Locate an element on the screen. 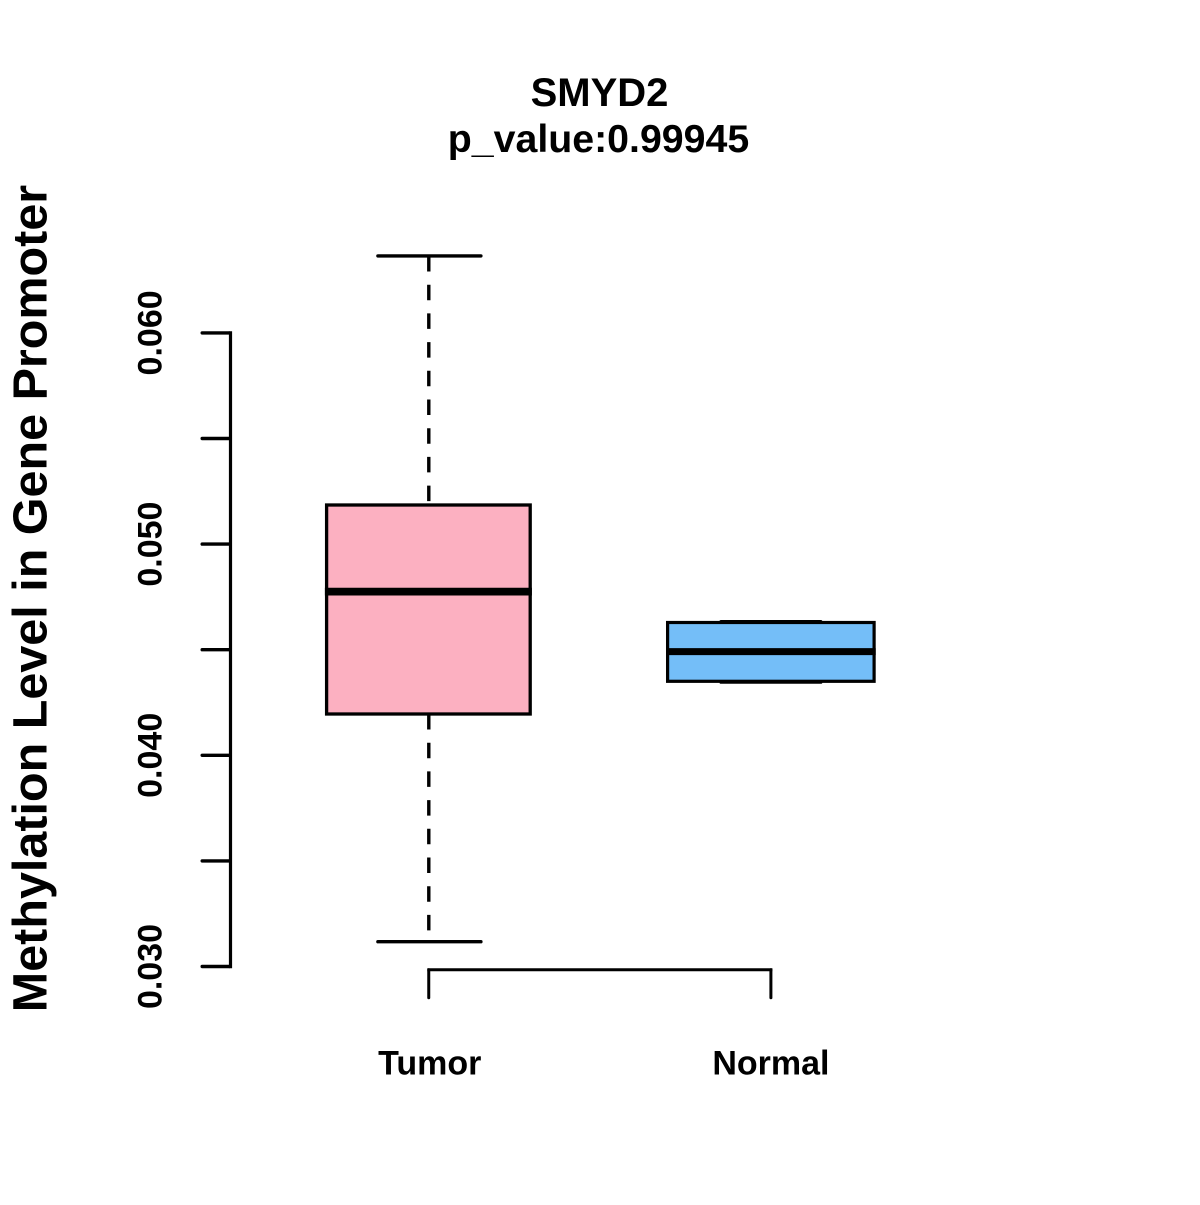 The width and height of the screenshot is (1200, 1205). svg-text: 0.050 is located at coordinates (150, 544).